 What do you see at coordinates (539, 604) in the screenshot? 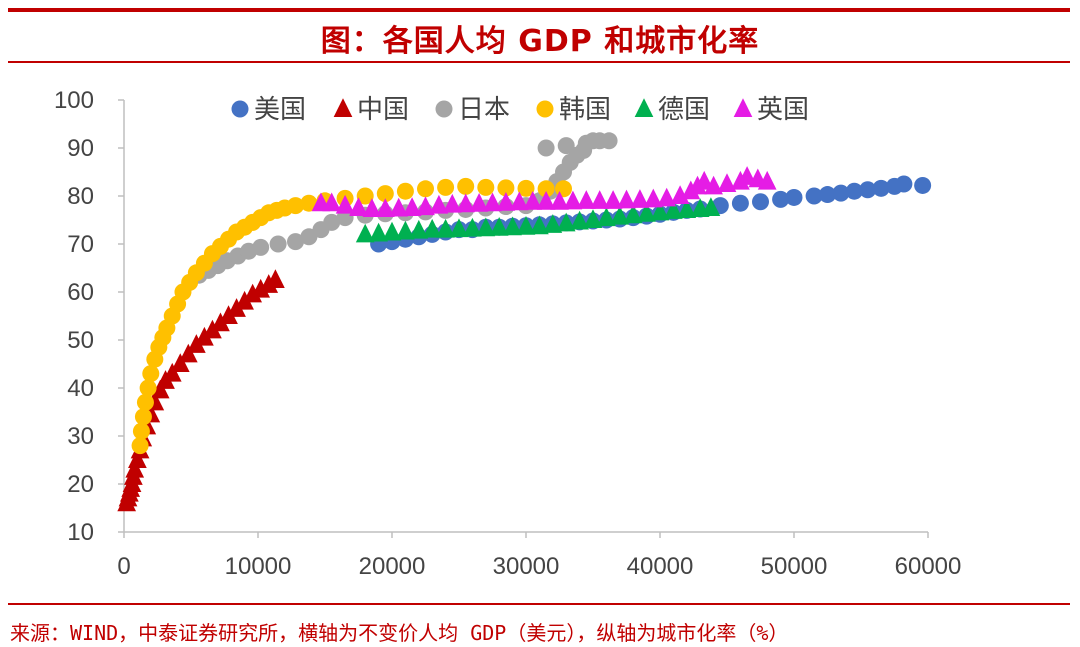
I see `bottom-rule` at bounding box center [539, 604].